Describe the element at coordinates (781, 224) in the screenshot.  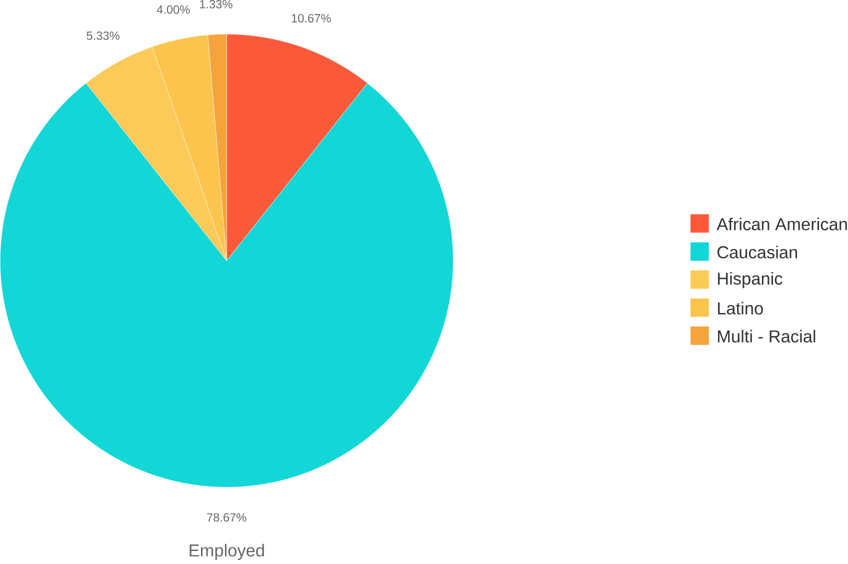
I see `legend-label: African American` at that location.